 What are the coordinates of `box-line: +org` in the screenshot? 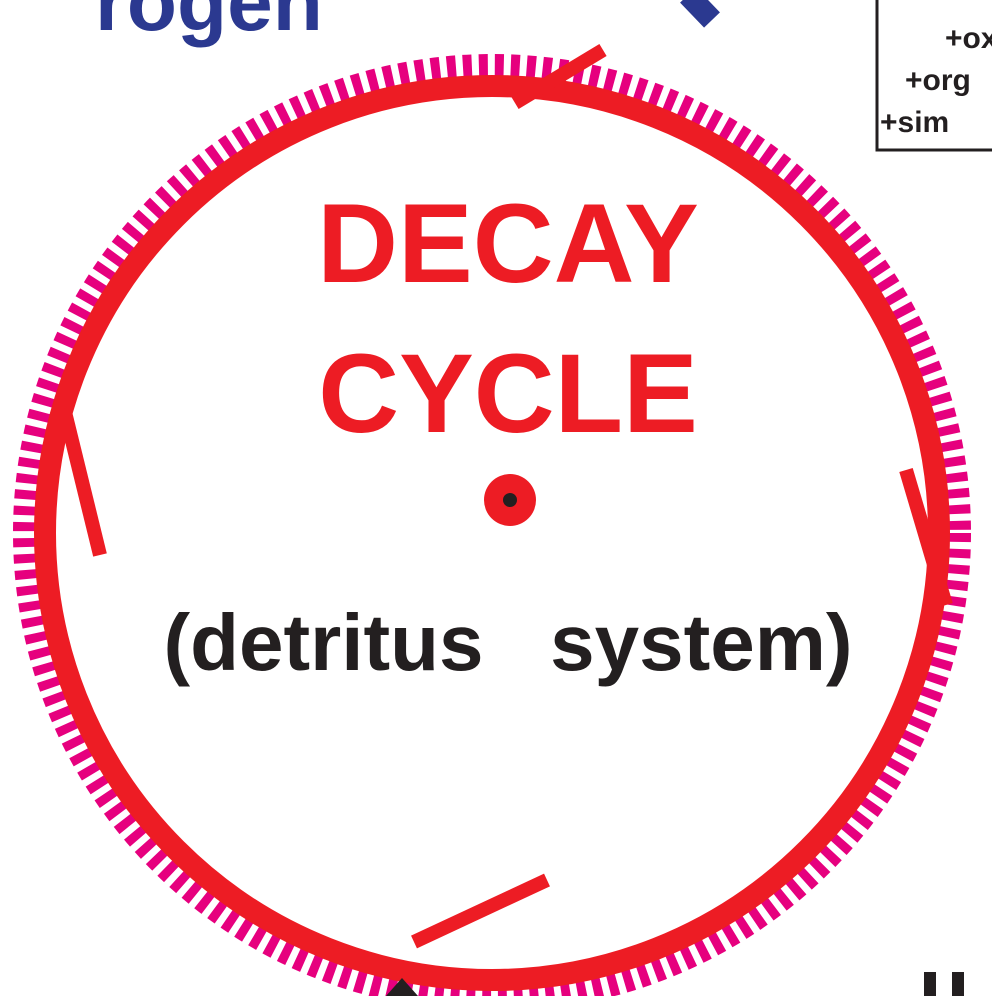 It's located at (938, 80).